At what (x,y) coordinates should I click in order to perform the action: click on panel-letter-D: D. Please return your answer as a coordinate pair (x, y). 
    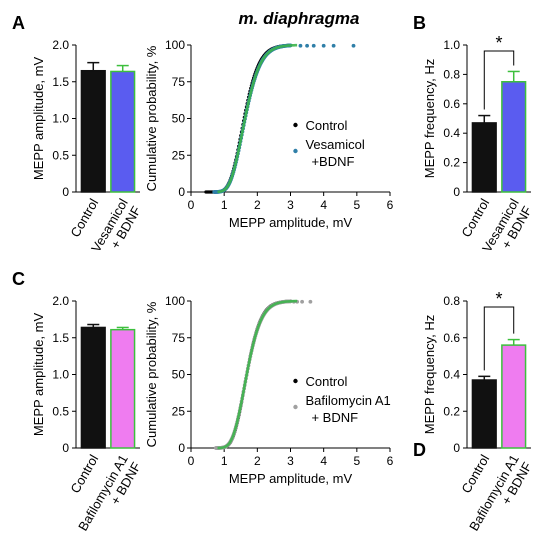
    Looking at the image, I should click on (419, 450).